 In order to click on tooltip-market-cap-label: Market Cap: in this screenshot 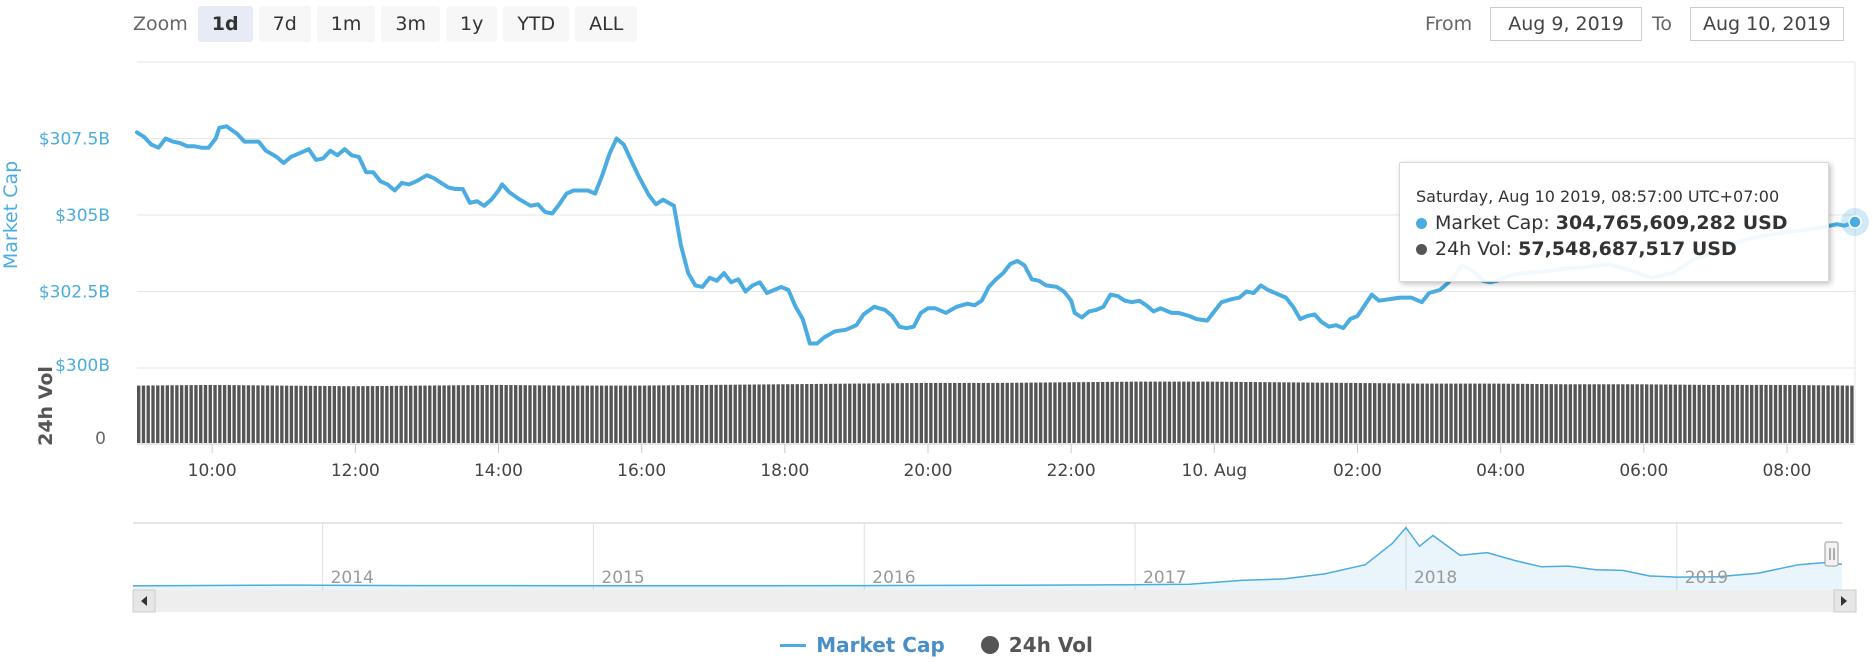, I will do `click(1492, 223)`.